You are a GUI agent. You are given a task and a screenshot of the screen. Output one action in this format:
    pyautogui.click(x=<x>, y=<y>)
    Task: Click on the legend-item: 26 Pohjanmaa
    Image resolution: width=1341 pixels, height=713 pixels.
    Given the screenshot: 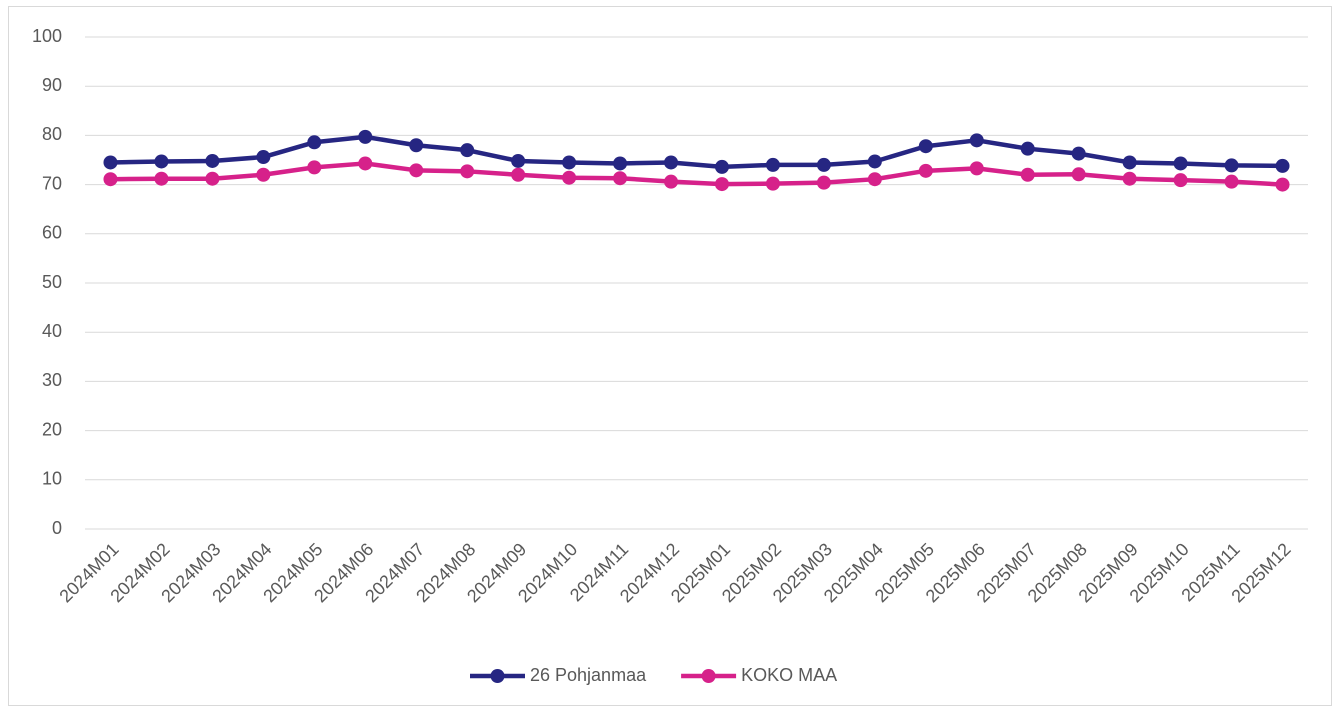 What is the action you would take?
    pyautogui.click(x=558, y=675)
    